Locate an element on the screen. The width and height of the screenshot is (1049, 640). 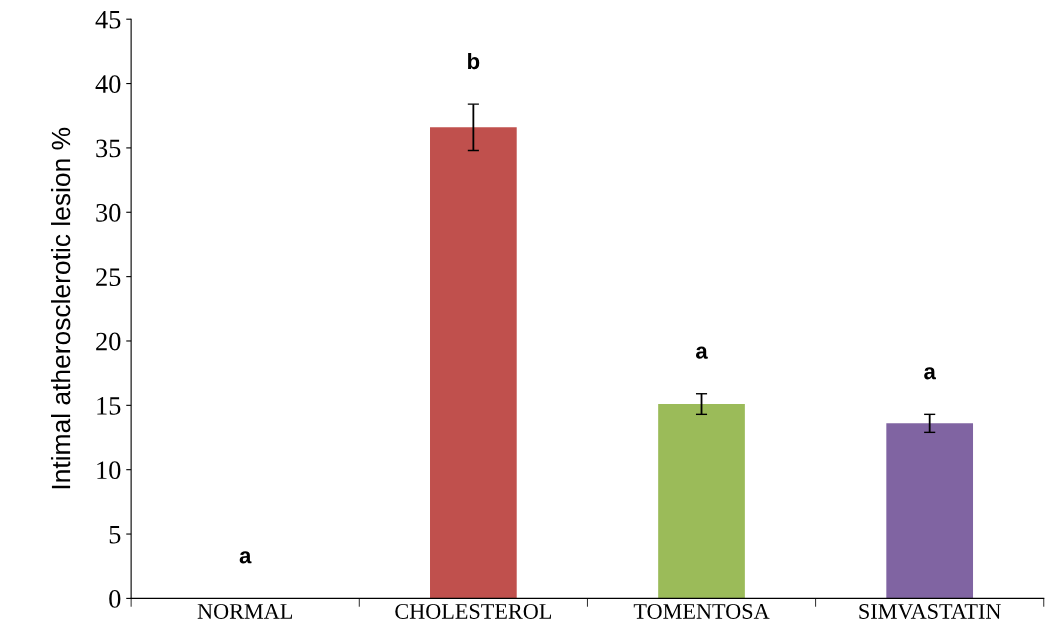
y-tick-label: 5 is located at coordinates (115, 534).